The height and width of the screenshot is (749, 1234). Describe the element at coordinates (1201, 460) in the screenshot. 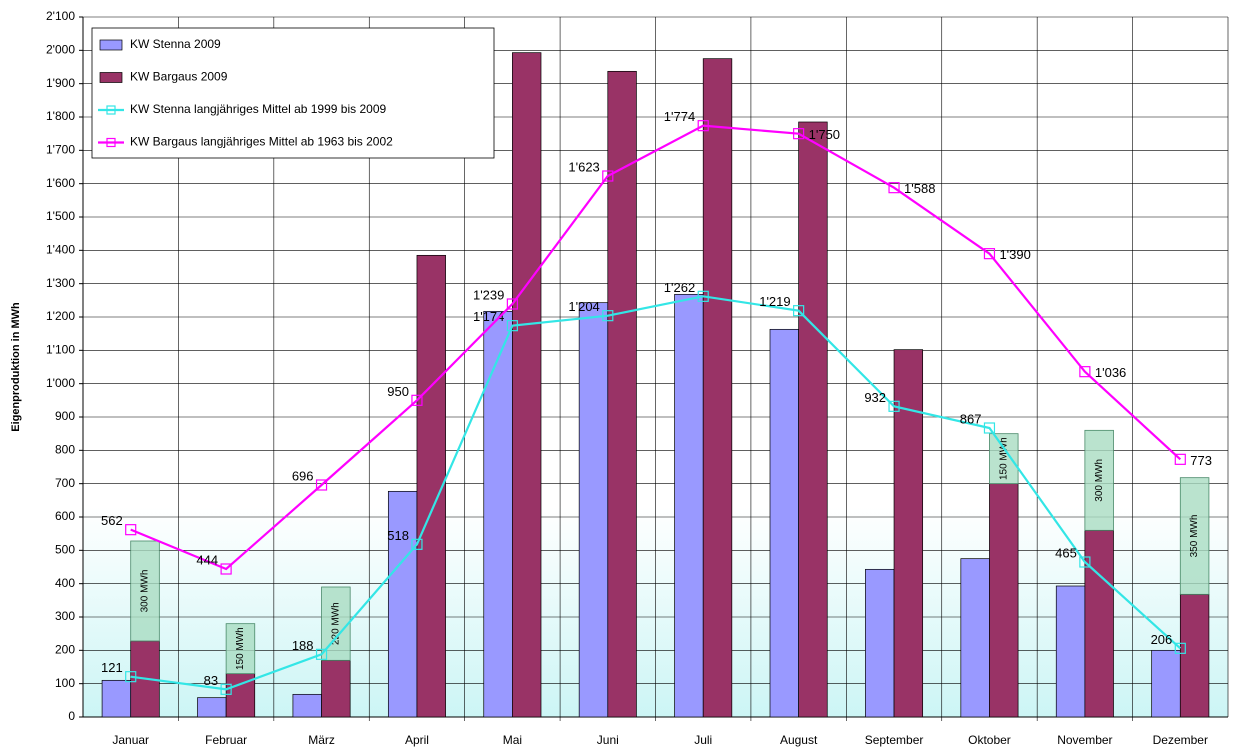

I see `data-label: 773` at that location.